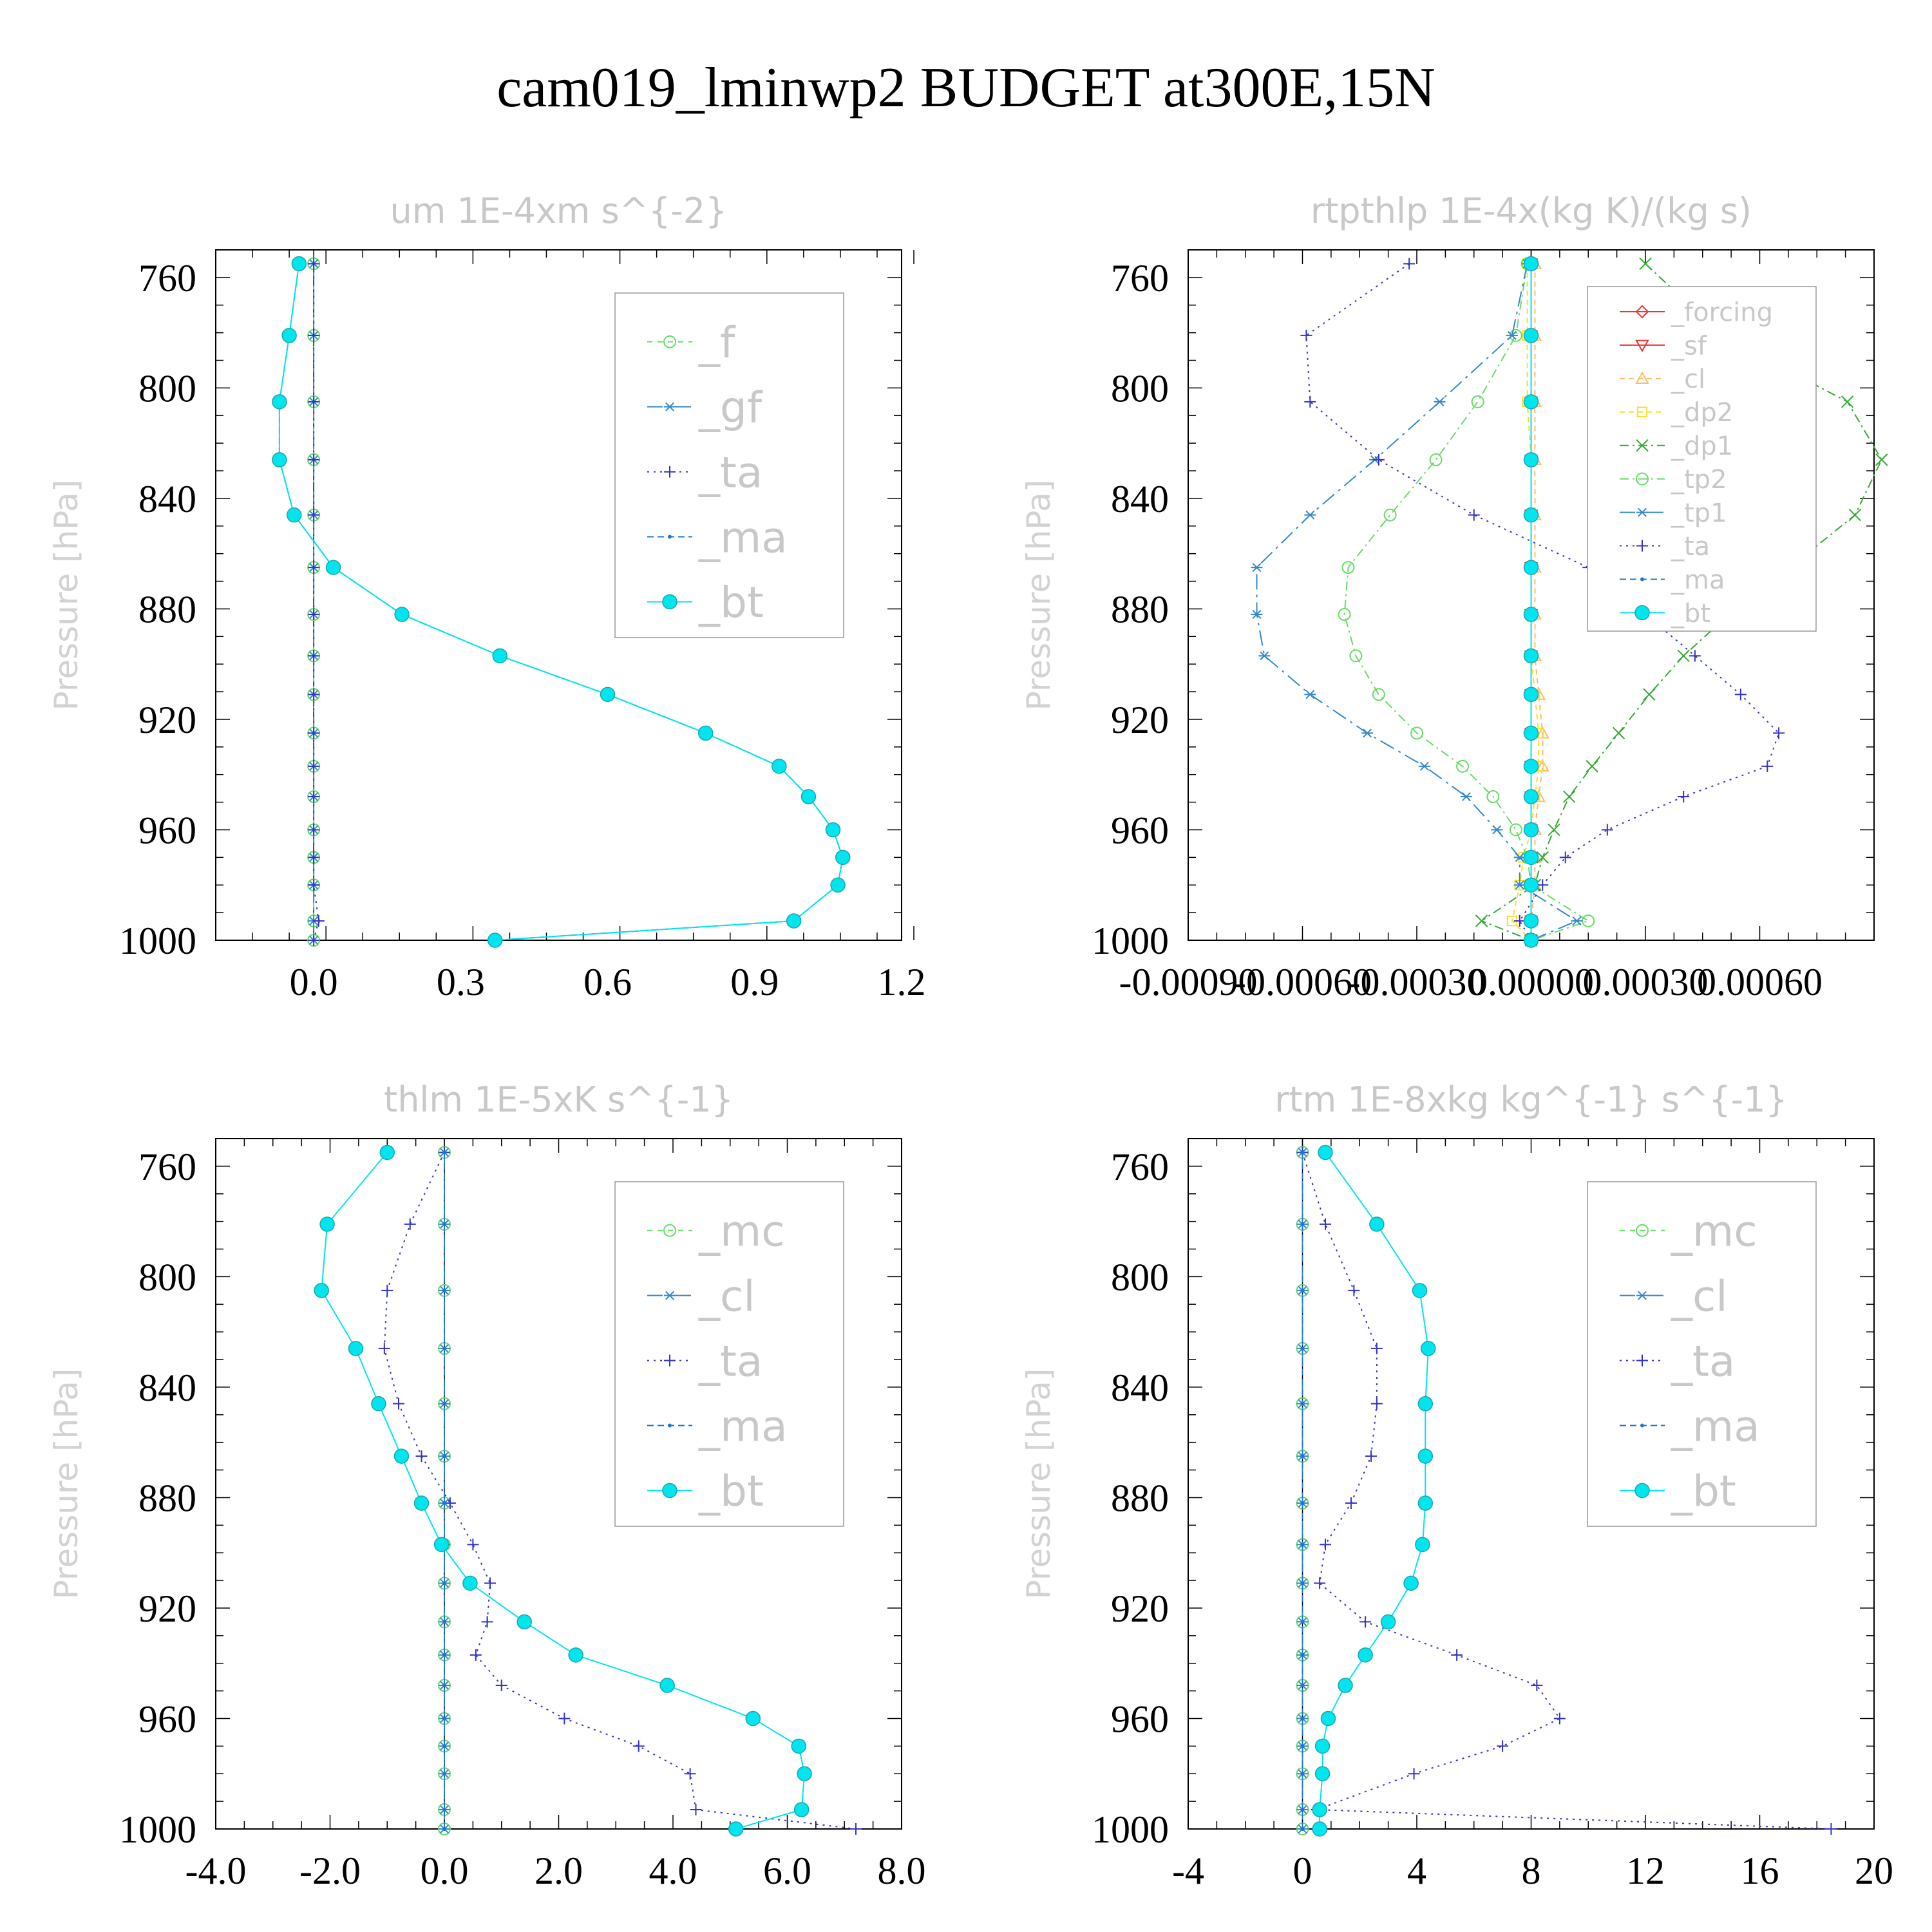 The width and height of the screenshot is (1932, 1932). Describe the element at coordinates (167, 499) in the screenshot. I see `y-tick-label: 840` at that location.